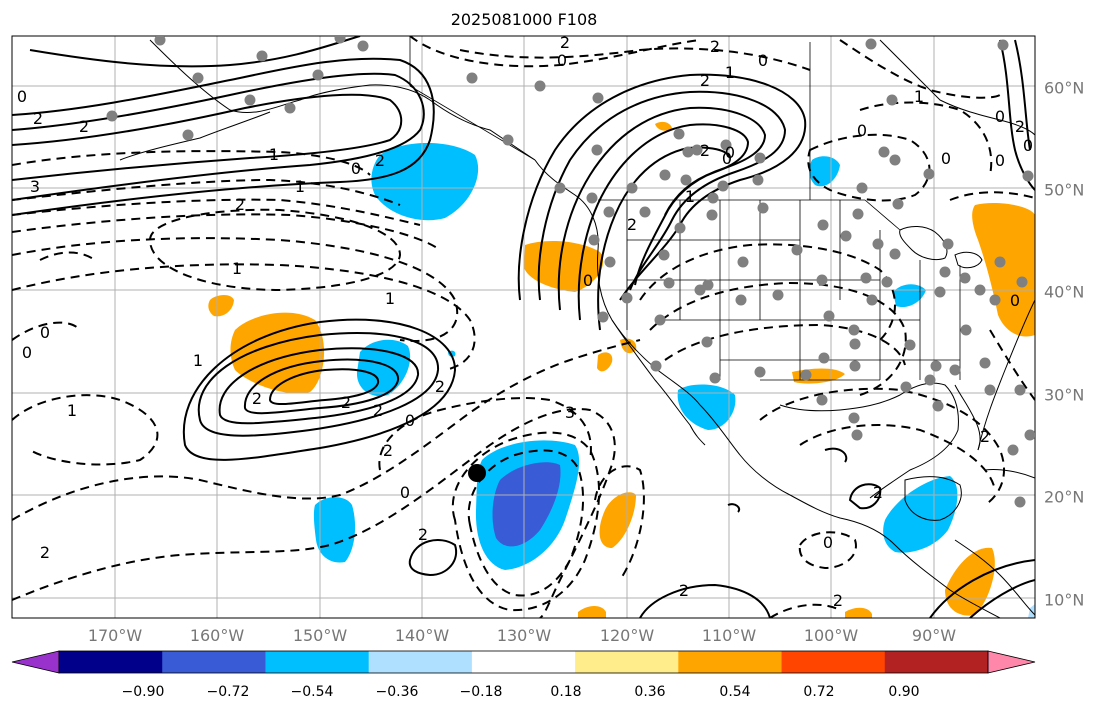  I want to click on lon-label: 130°W, so click(524, 635).